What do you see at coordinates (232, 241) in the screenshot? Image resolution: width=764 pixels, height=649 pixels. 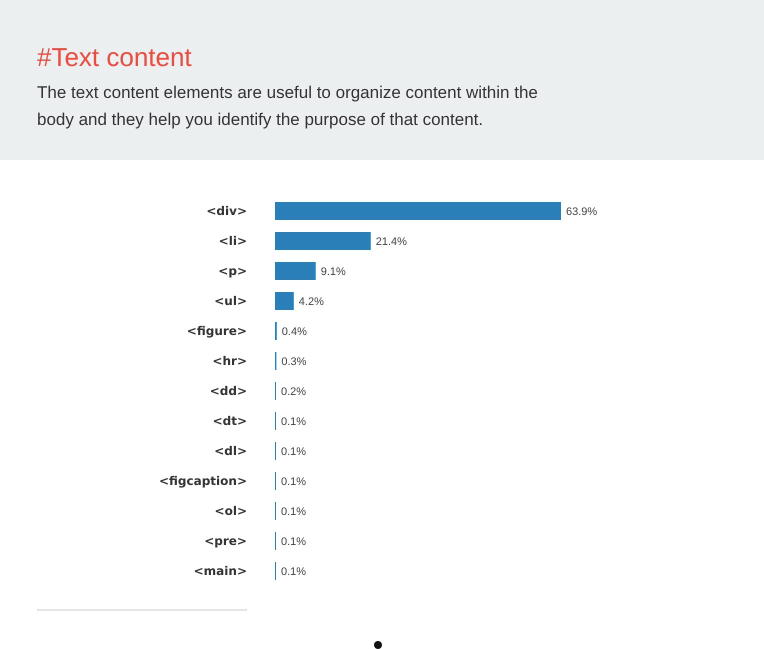 I see `y-tick-label: <li>` at bounding box center [232, 241].